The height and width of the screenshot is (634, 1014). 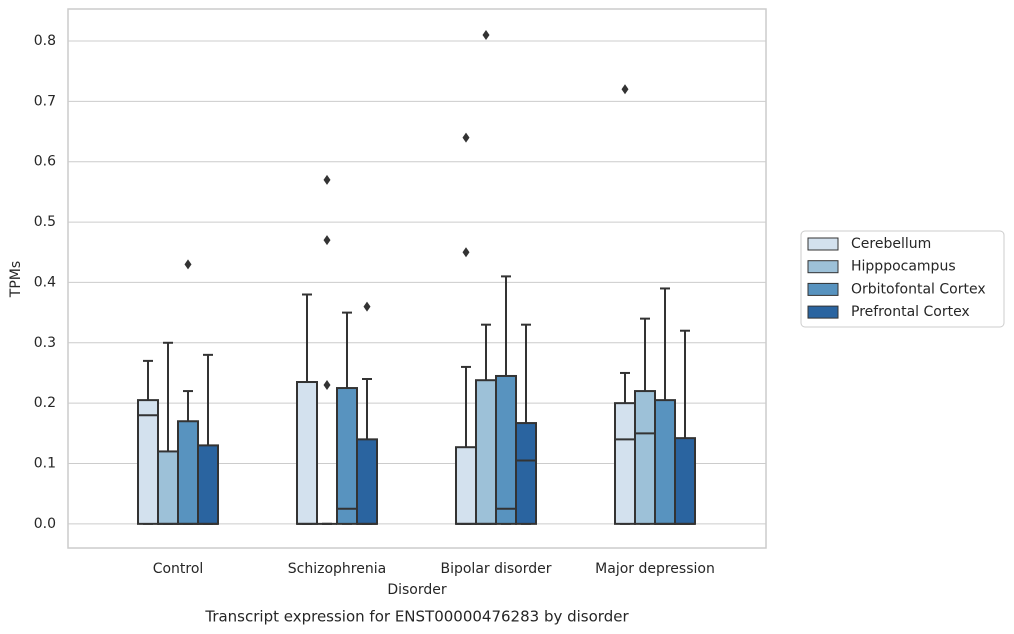 I want to click on y-tick-label: 0.8, so click(x=45, y=41).